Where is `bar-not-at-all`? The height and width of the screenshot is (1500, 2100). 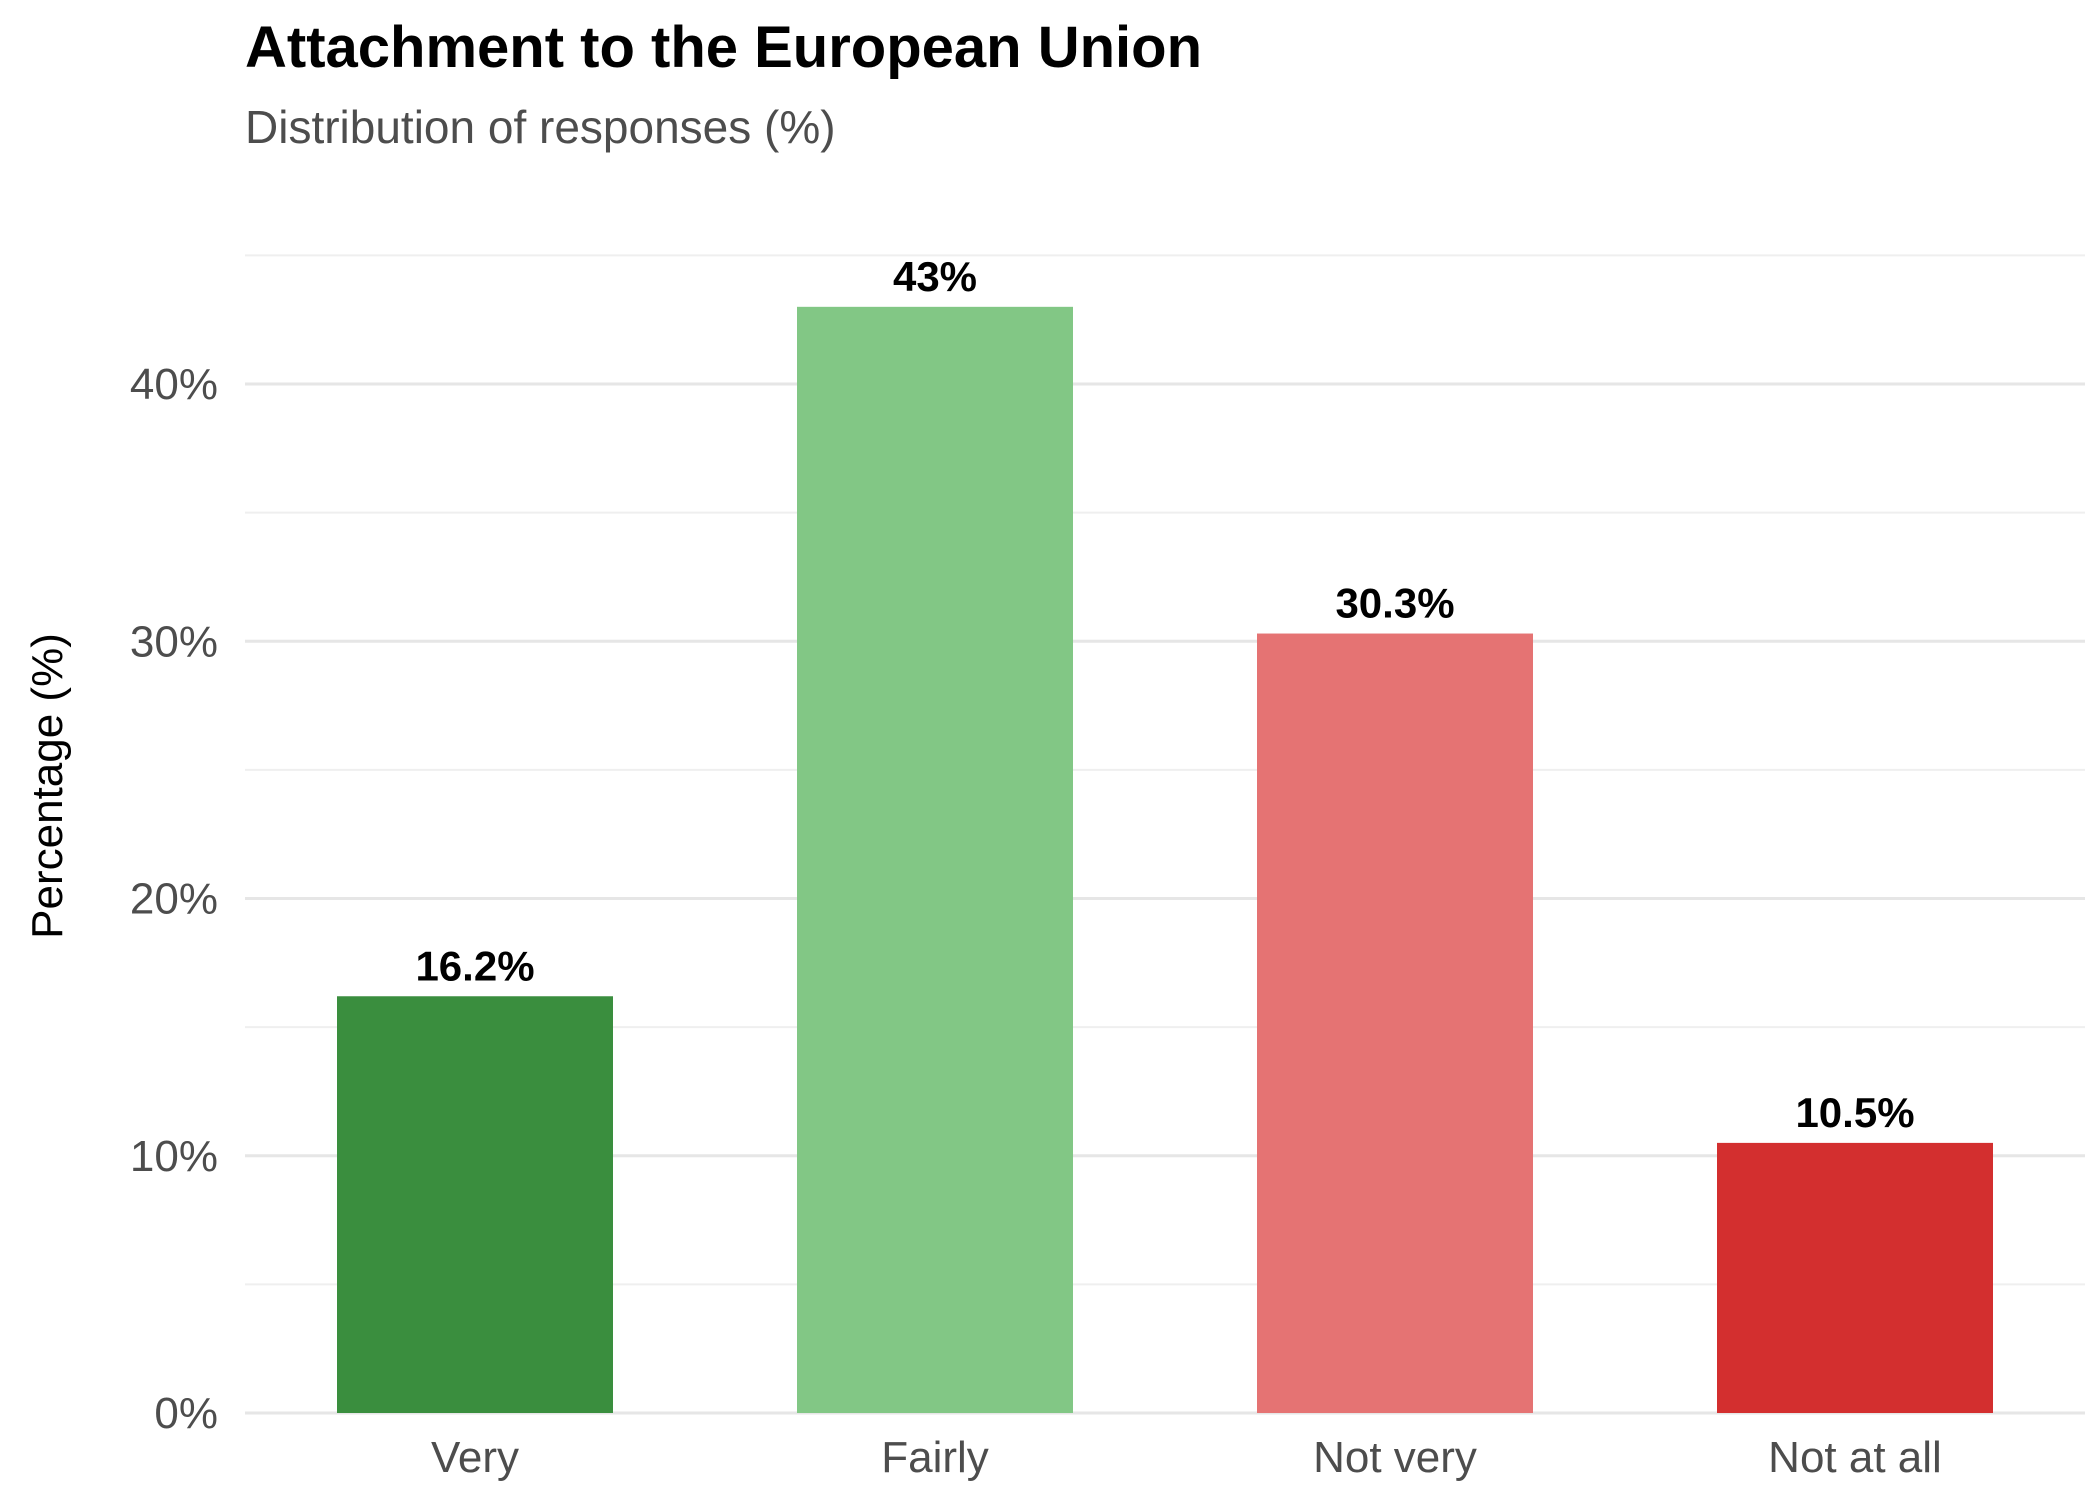
bar-not-at-all is located at coordinates (1855, 1277).